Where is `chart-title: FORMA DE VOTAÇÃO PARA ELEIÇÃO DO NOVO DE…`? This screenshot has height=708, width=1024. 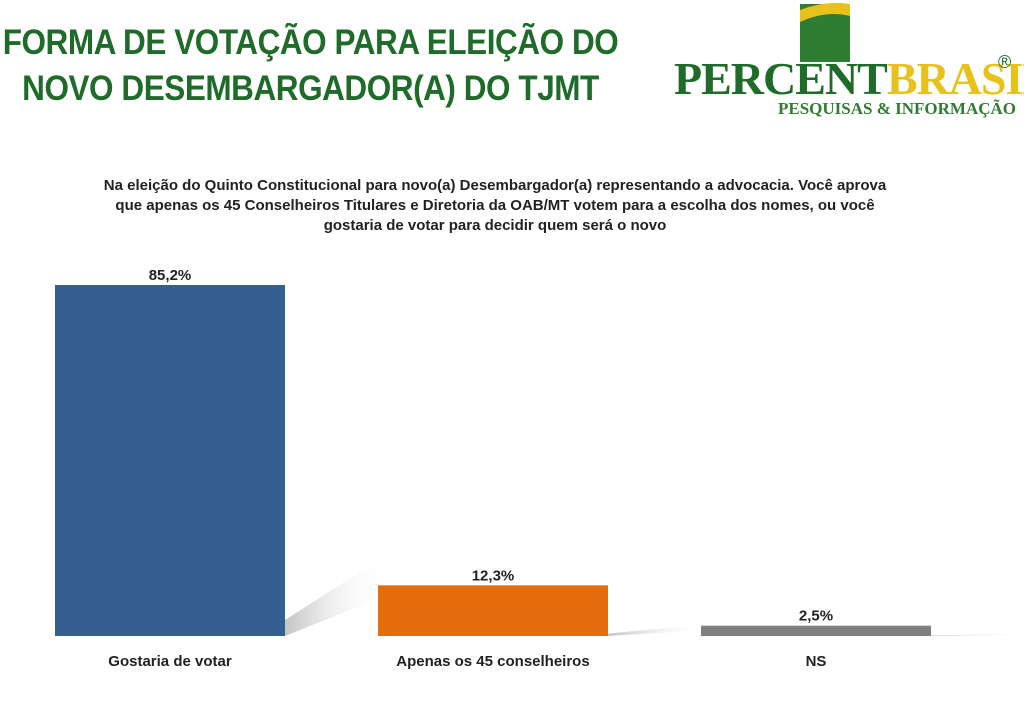
chart-title: FORMA DE VOTAÇÃO PARA ELEIÇÃO DO NOVO DE… is located at coordinates (310, 66).